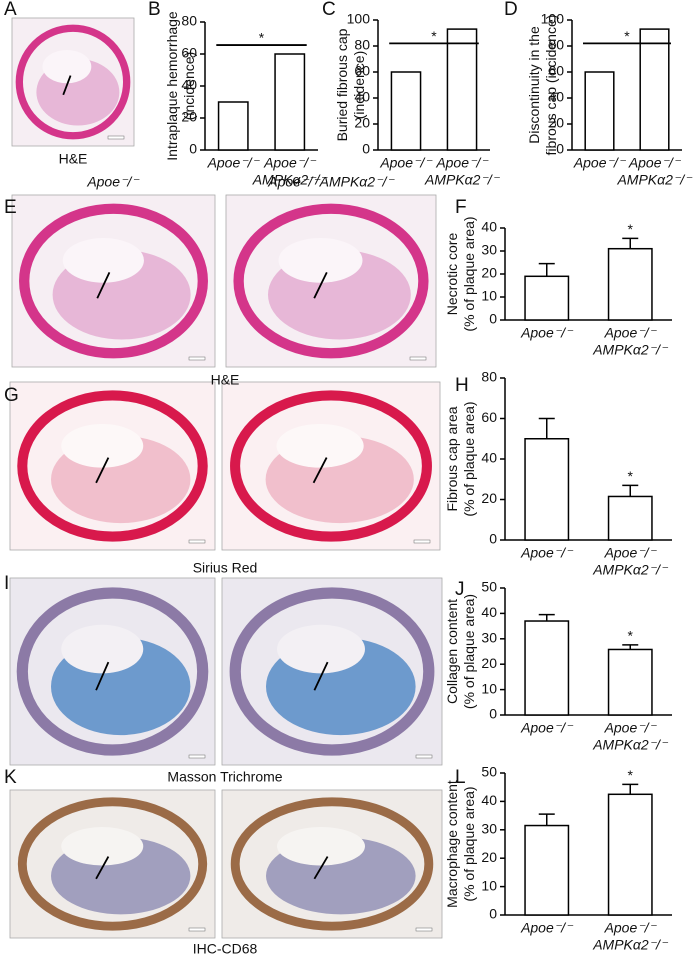 This screenshot has width=700, height=960. What do you see at coordinates (172, 86) in the screenshot?
I see `y-axis-label: Intraplaque hemorrhage` at bounding box center [172, 86].